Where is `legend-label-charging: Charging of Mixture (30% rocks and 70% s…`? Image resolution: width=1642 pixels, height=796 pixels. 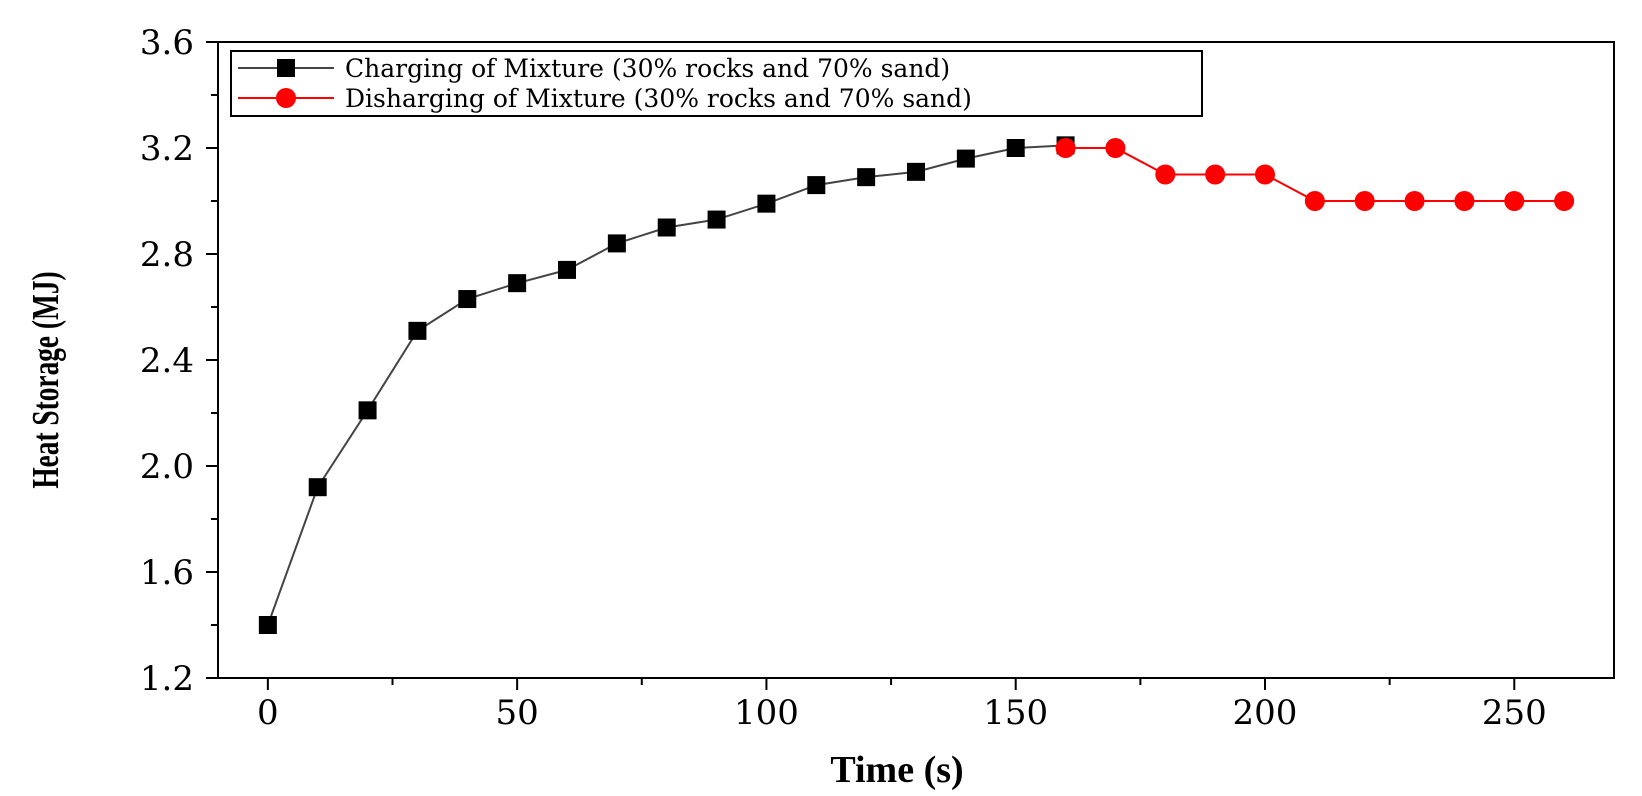
legend-label-charging: Charging of Mixture (30% rocks and 70% s… is located at coordinates (647, 68).